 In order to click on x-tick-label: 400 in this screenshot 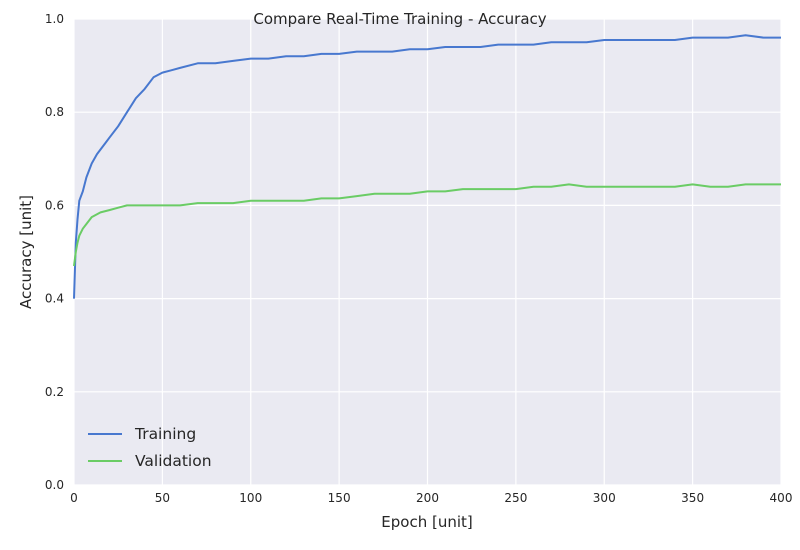, I will do `click(781, 498)`.